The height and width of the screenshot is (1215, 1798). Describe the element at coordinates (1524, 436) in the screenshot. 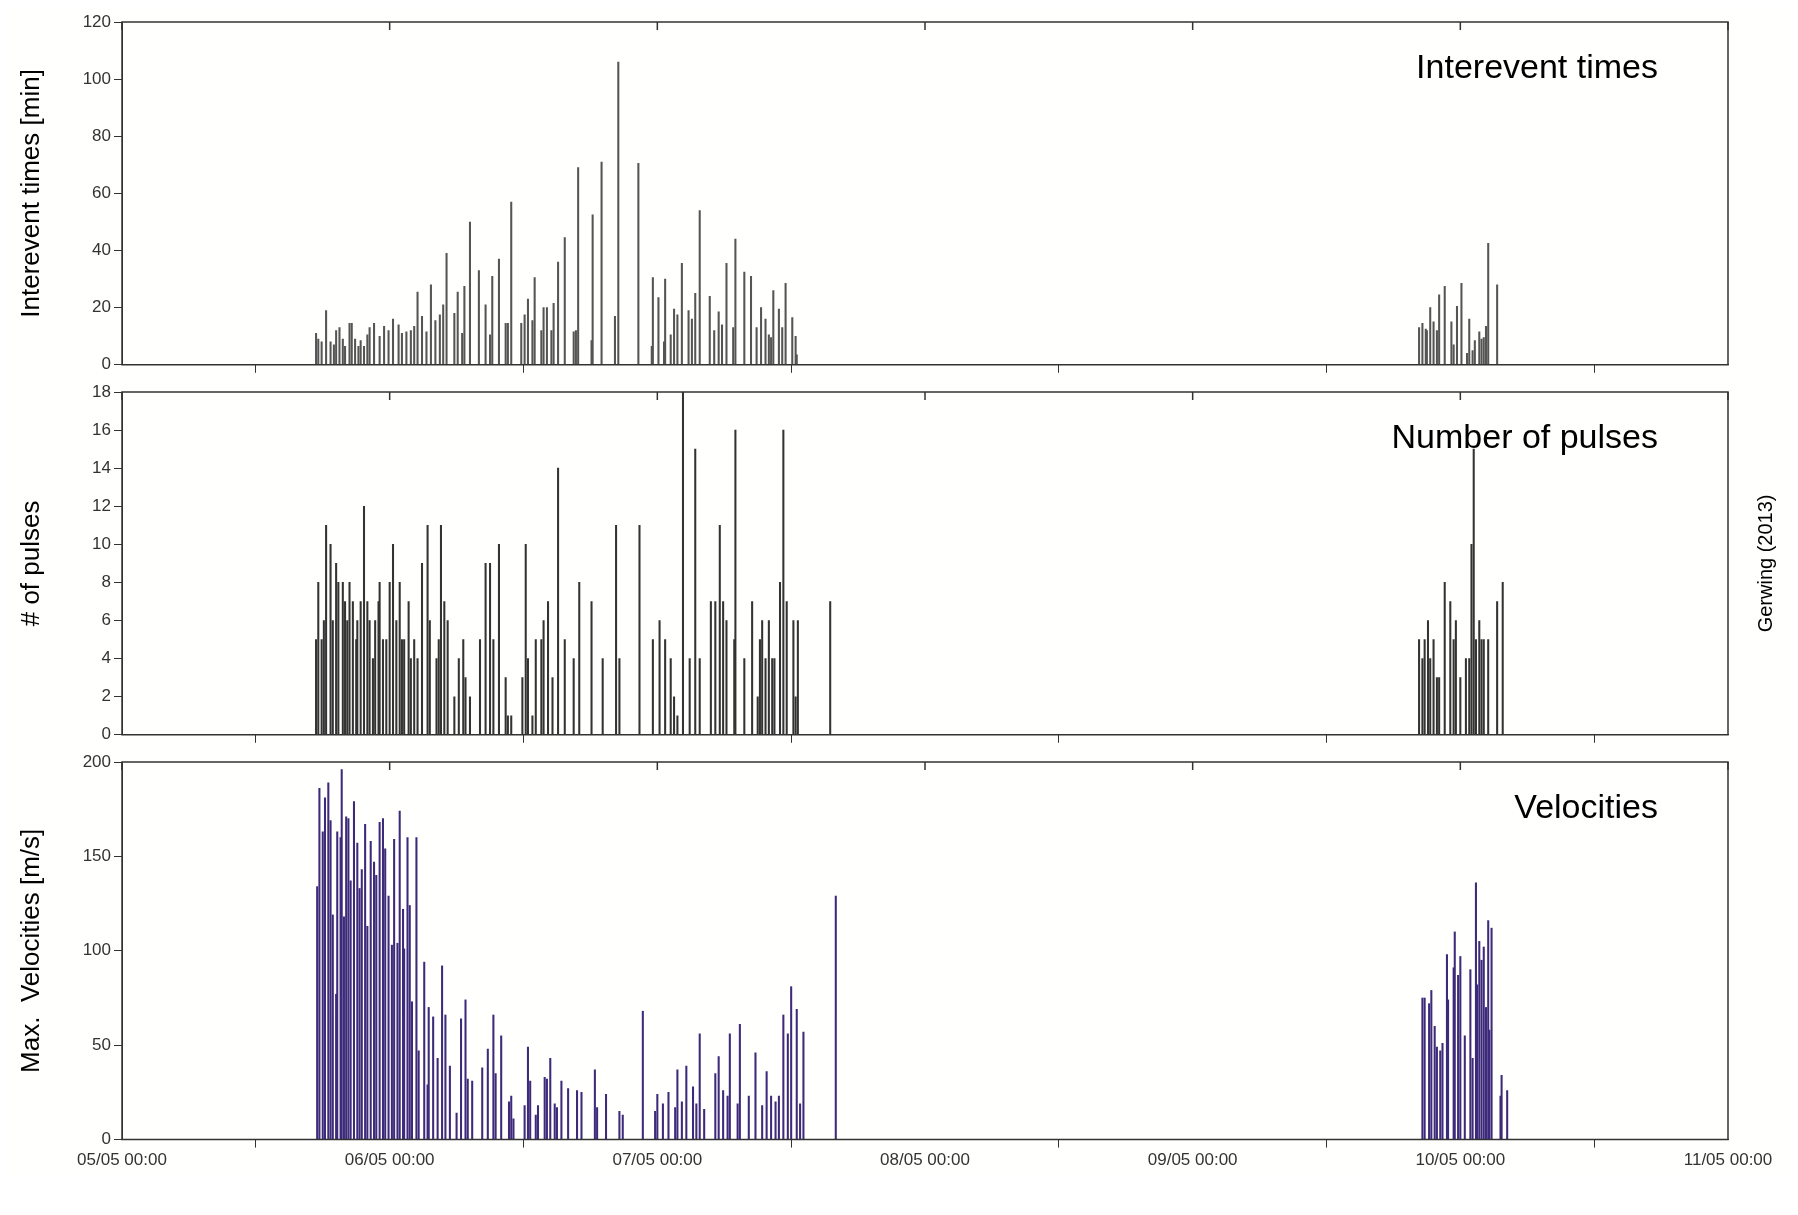

I see `annotation: Number of pulses` at that location.